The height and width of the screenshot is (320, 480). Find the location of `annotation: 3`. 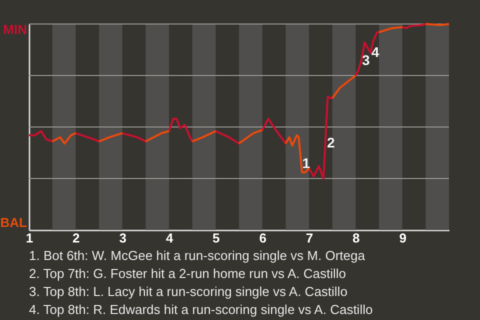

annotation: 3 is located at coordinates (366, 60).